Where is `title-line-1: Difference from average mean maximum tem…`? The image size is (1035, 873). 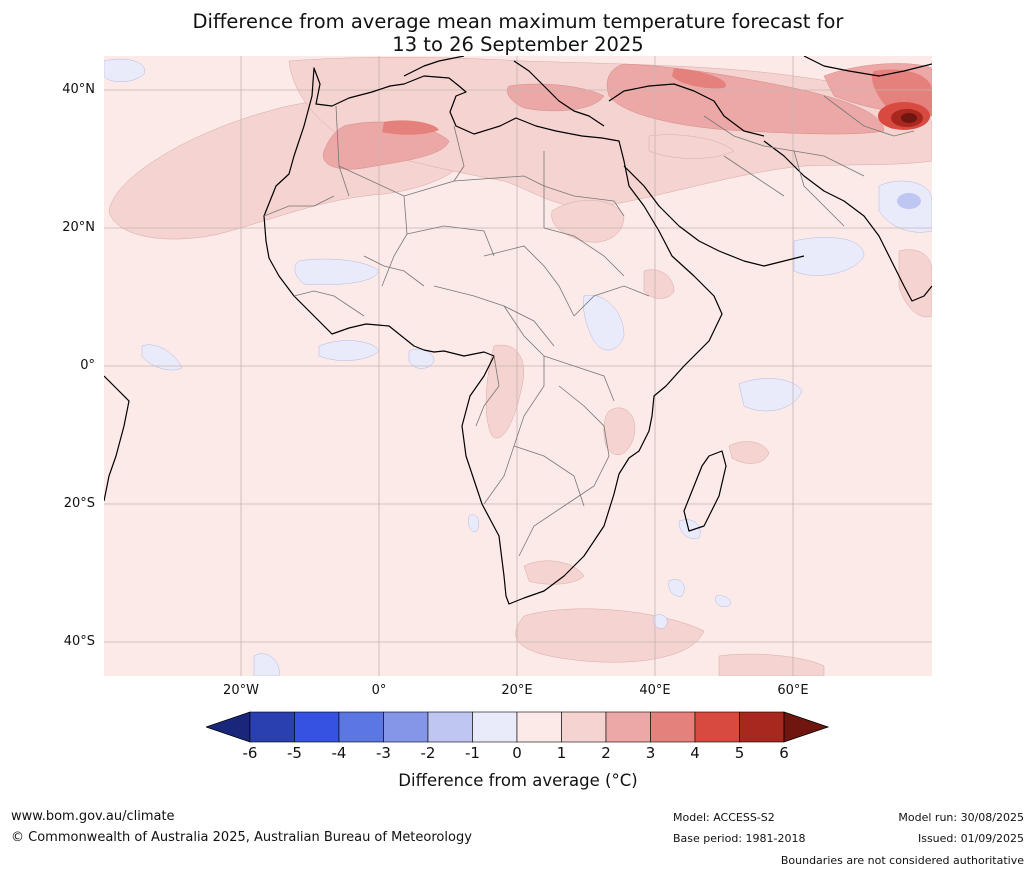
title-line-1: Difference from average mean maximum tem… is located at coordinates (518, 21).